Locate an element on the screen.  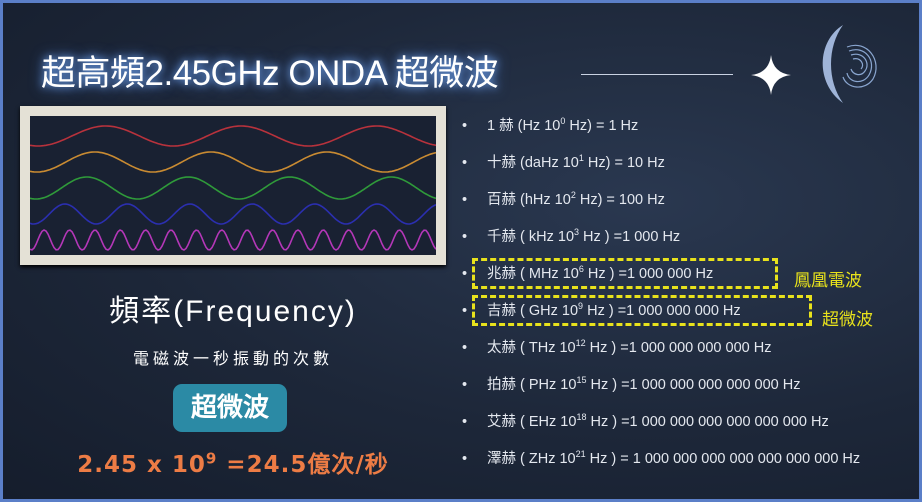
unit-prefix: 吉赫 ( GHz 10 is located at coordinates (533, 311).